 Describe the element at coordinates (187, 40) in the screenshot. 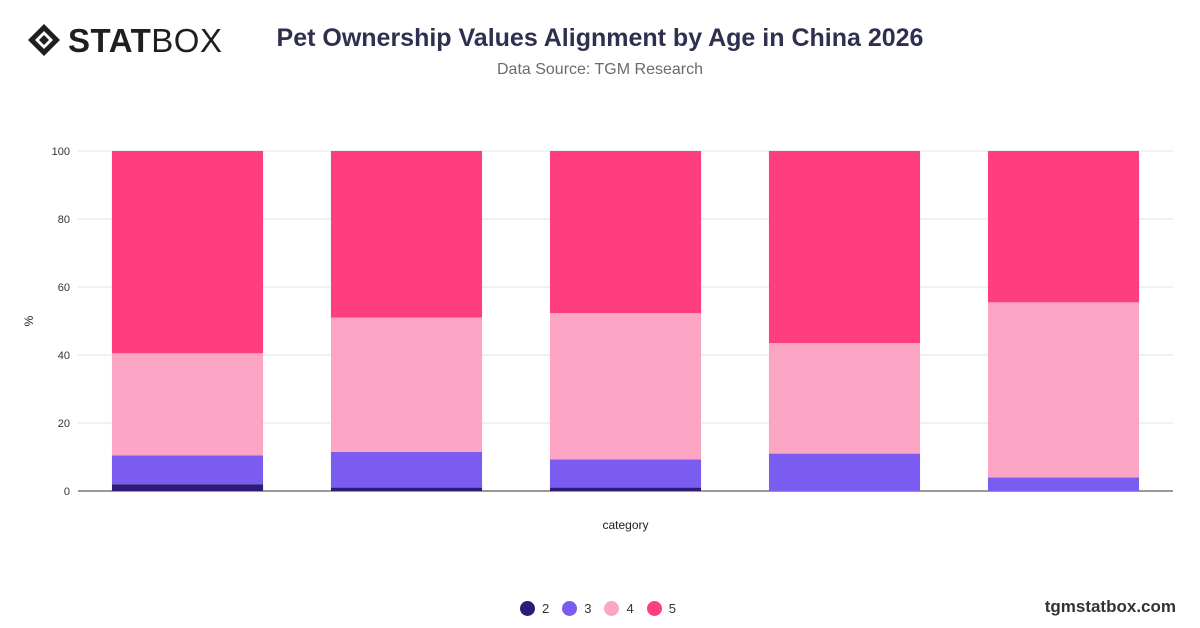

I see `logo-wordmark-light: BOX` at that location.